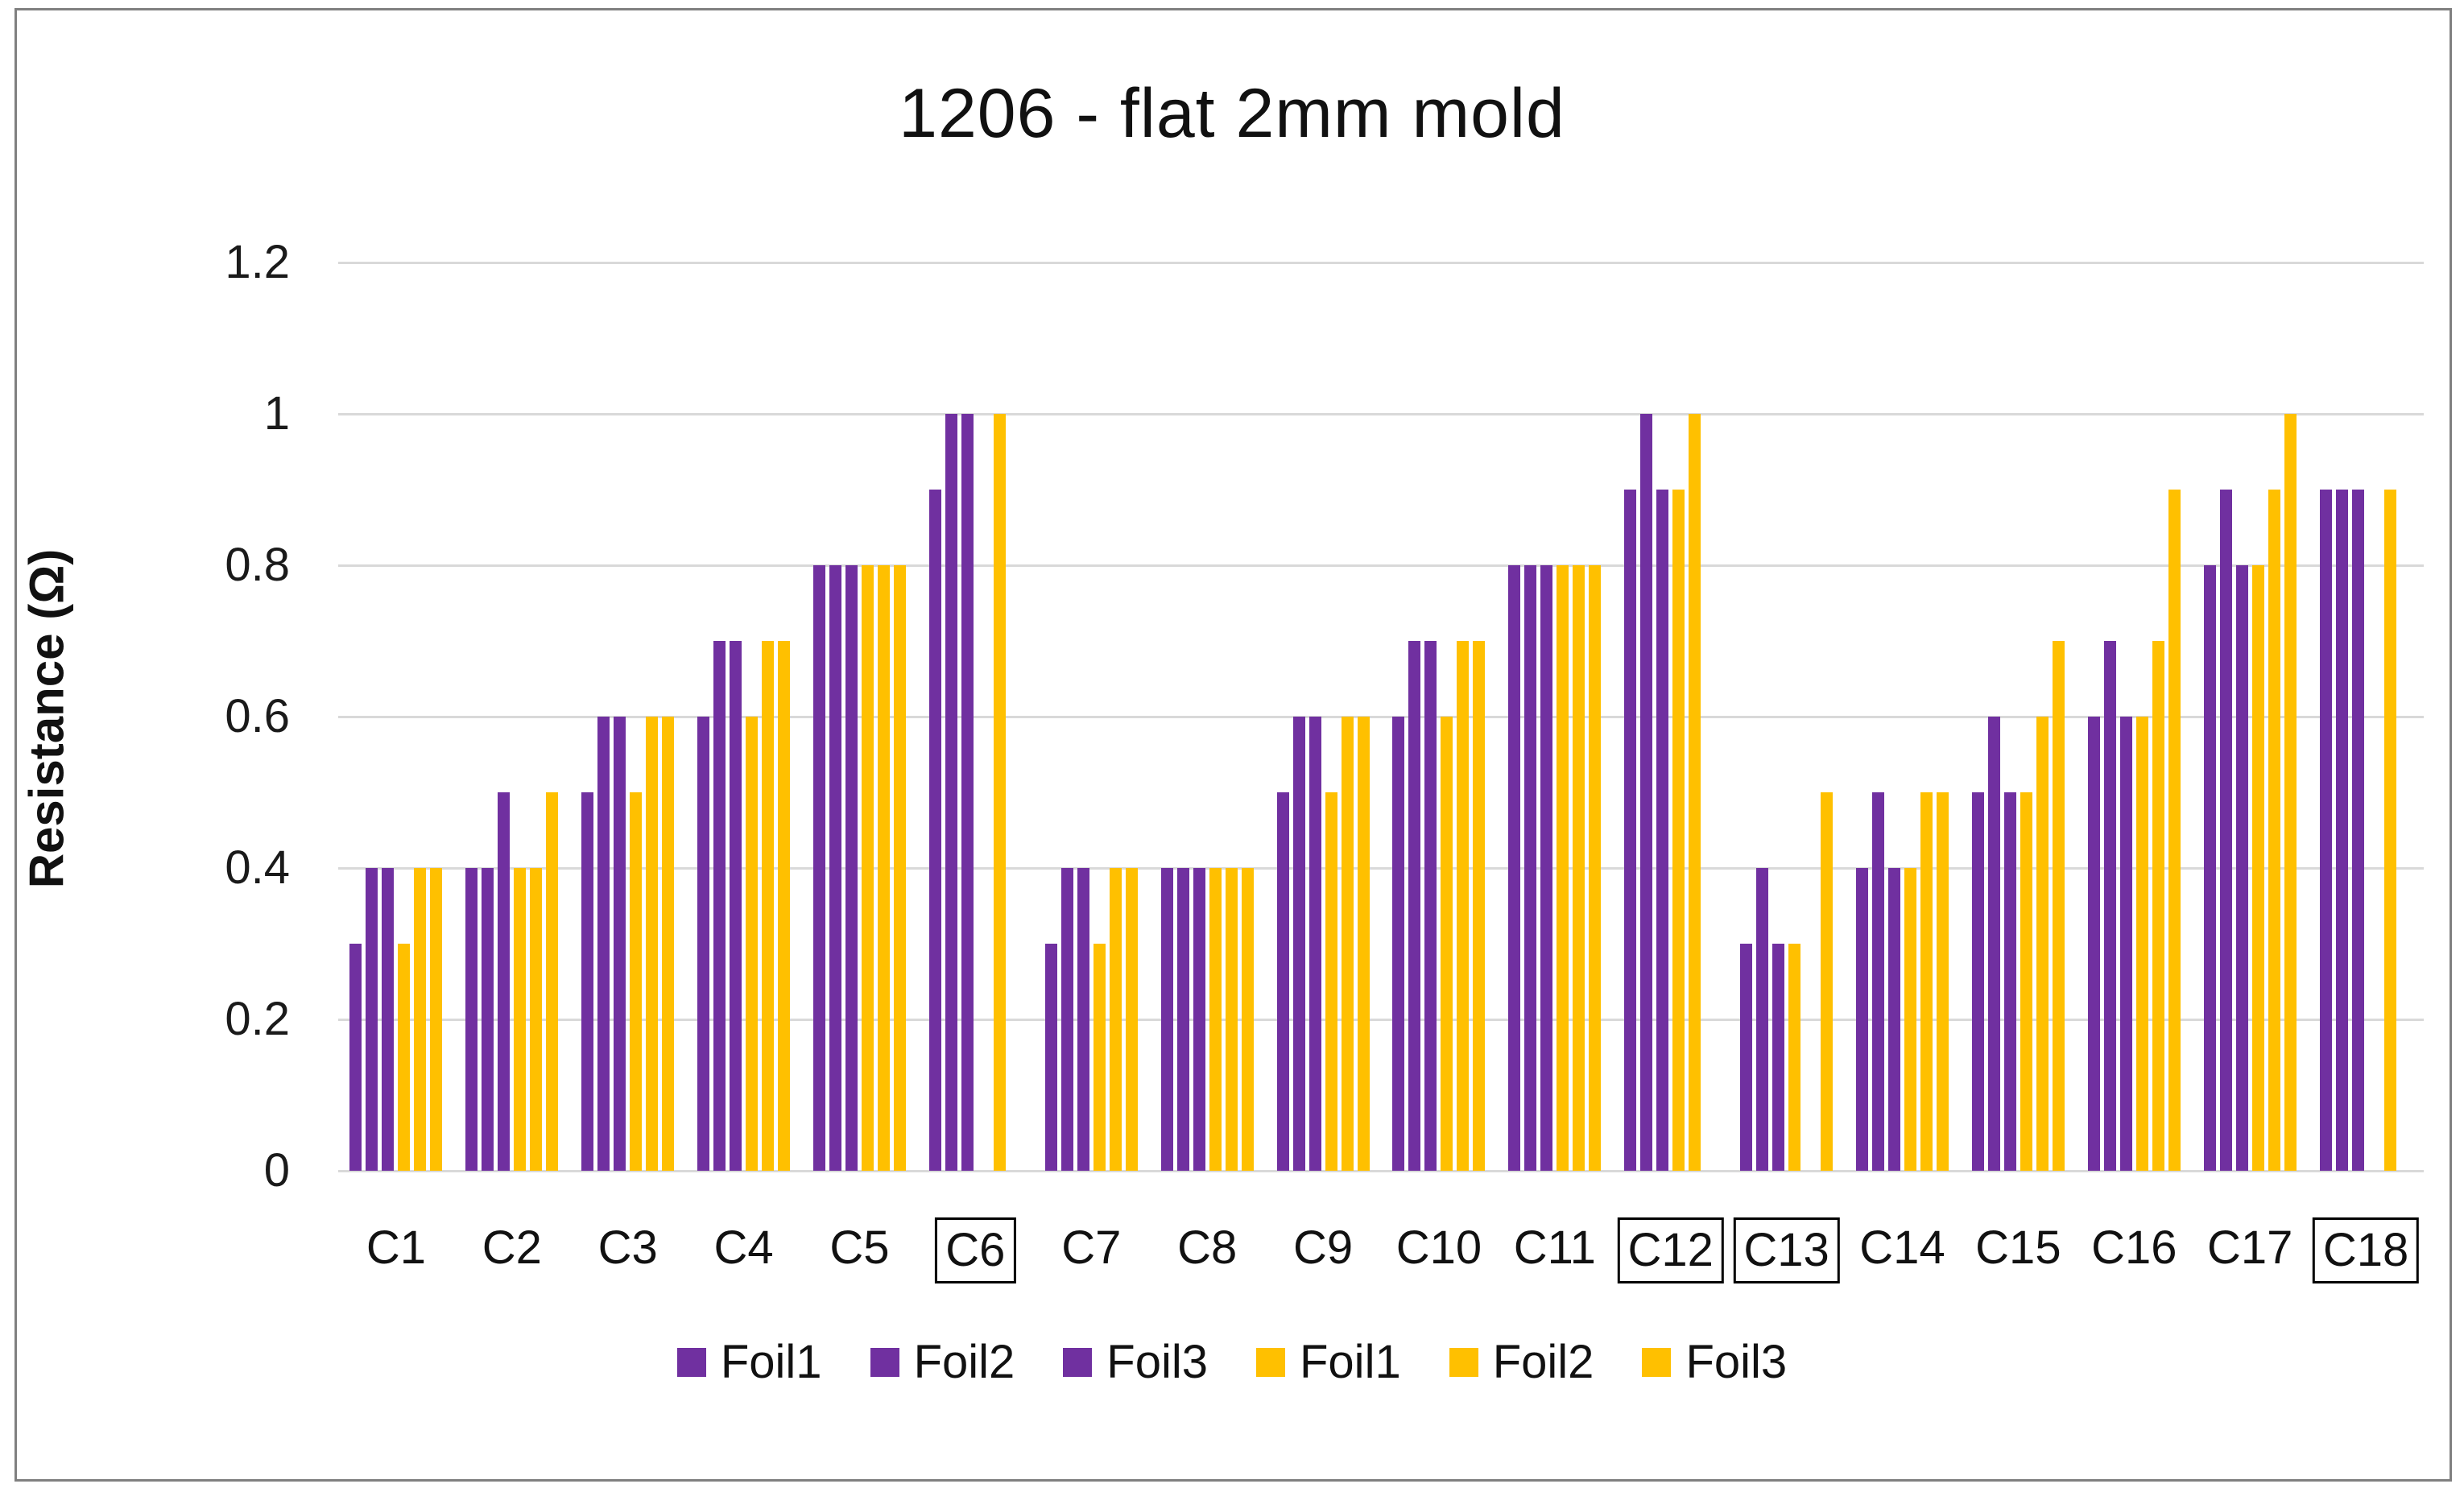 This screenshot has height=1488, width=2464. I want to click on y-tick-label: 0.2, so click(257, 1019).